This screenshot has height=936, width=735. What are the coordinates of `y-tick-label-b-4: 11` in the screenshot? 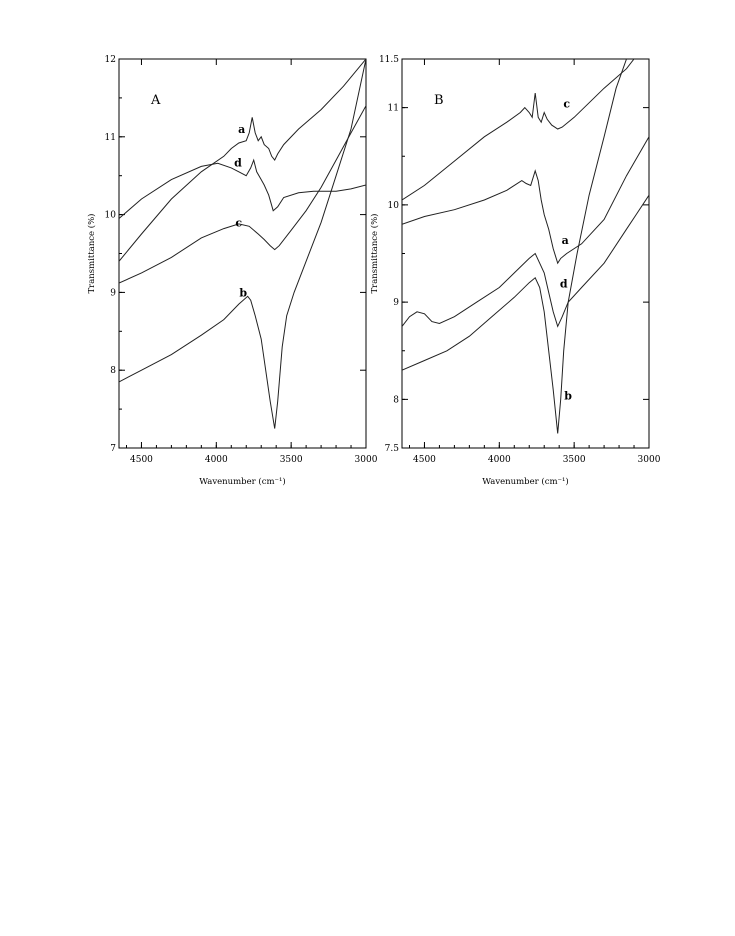 It's located at (393, 109).